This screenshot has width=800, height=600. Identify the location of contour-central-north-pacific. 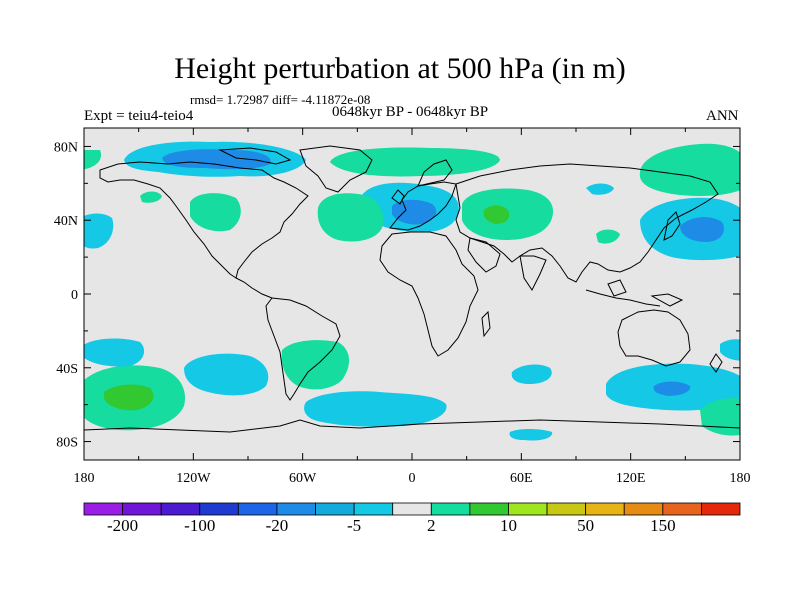
(99, 231).